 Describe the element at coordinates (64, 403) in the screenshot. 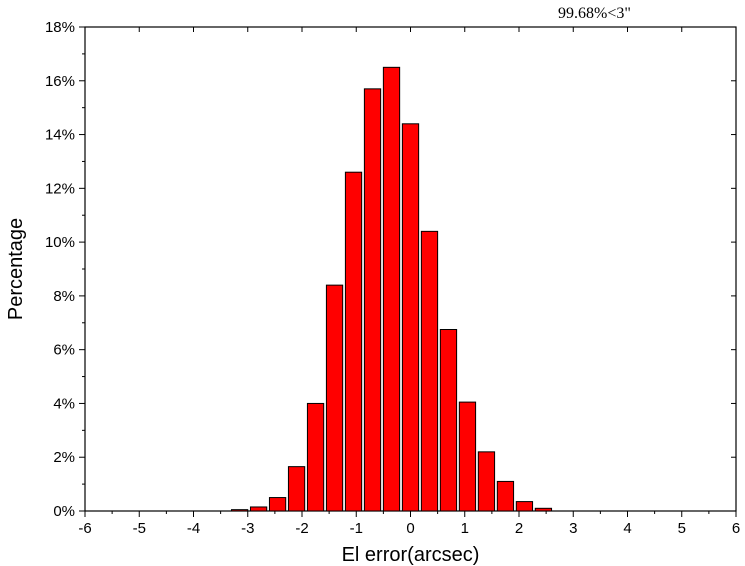

I see `y-tick-label: 4%` at that location.